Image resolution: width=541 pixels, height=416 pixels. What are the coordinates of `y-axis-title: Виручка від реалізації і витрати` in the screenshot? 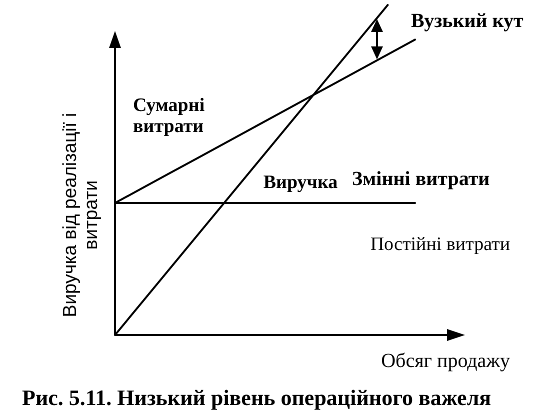 It's located at (81, 215).